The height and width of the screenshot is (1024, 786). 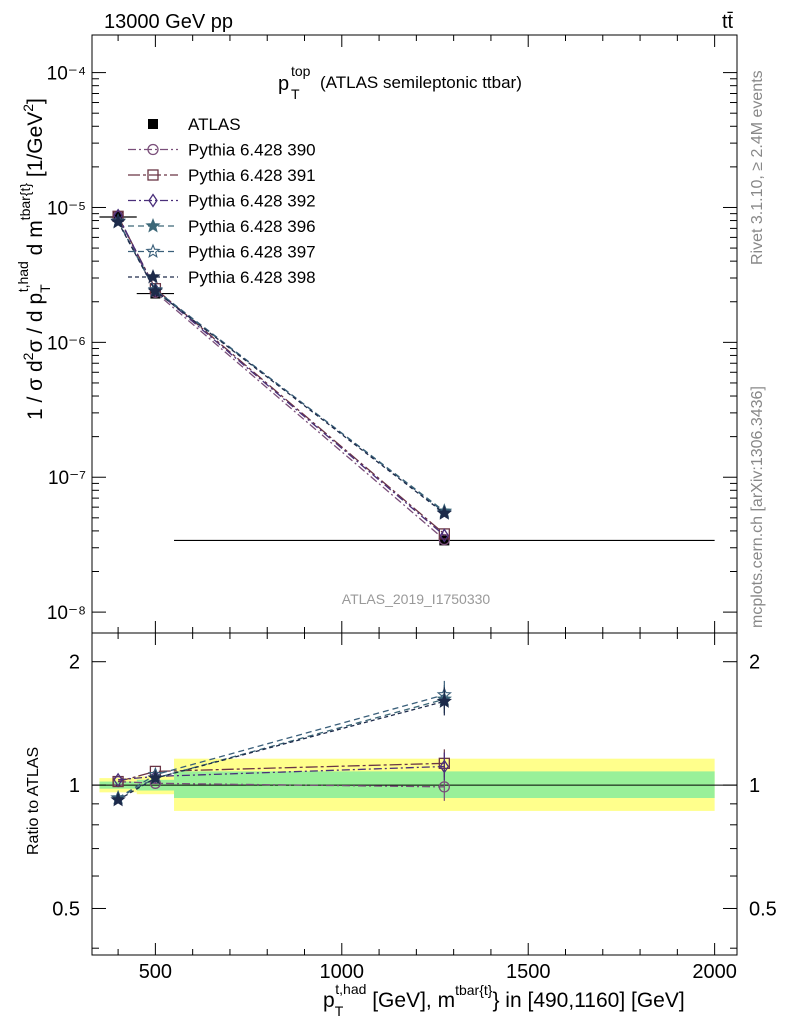 I want to click on legend-label-3: Pythia 6.428 392, so click(x=252, y=201).